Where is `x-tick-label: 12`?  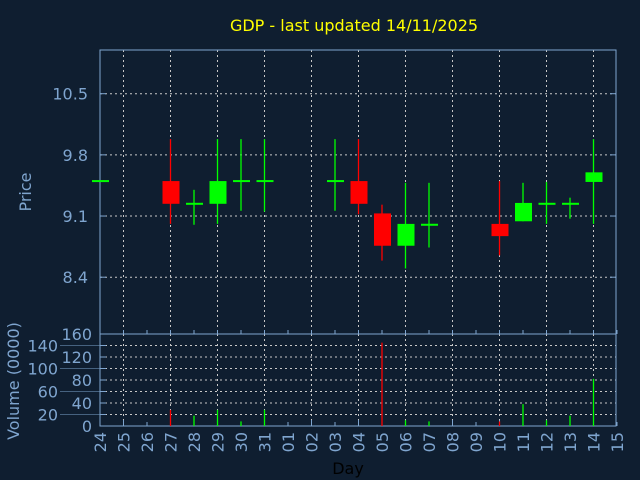 x-tick-label: 12 is located at coordinates (547, 442).